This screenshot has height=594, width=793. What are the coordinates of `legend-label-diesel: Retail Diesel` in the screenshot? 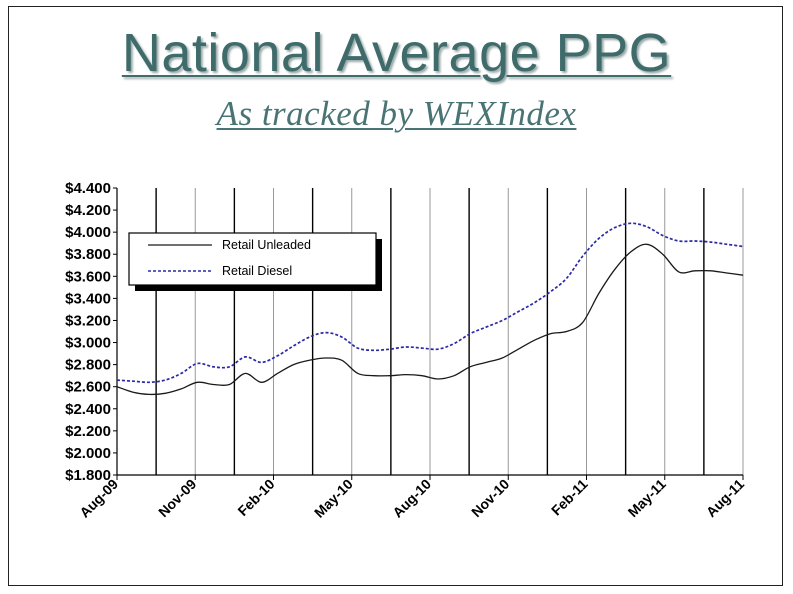 It's located at (257, 271).